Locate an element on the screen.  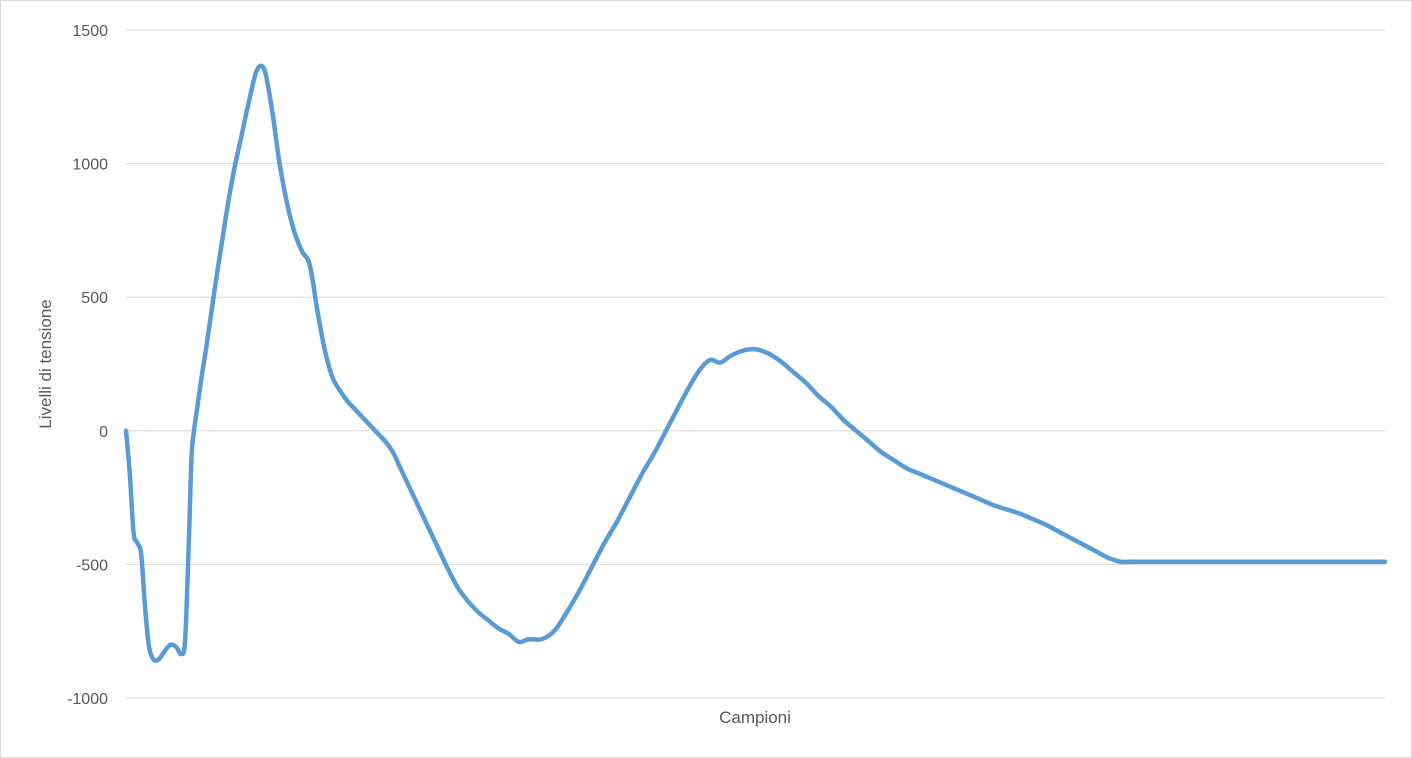
x-axis-title: Campioni is located at coordinates (755, 717).